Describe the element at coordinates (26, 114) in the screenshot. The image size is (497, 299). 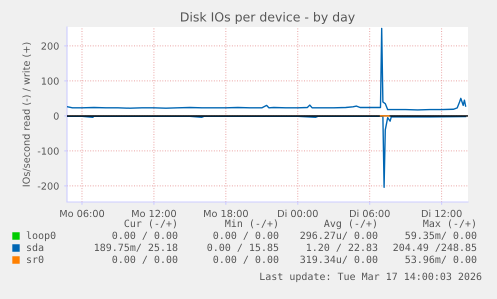
I see `y-axis-title: IOs/second read (-) / write (+)` at that location.